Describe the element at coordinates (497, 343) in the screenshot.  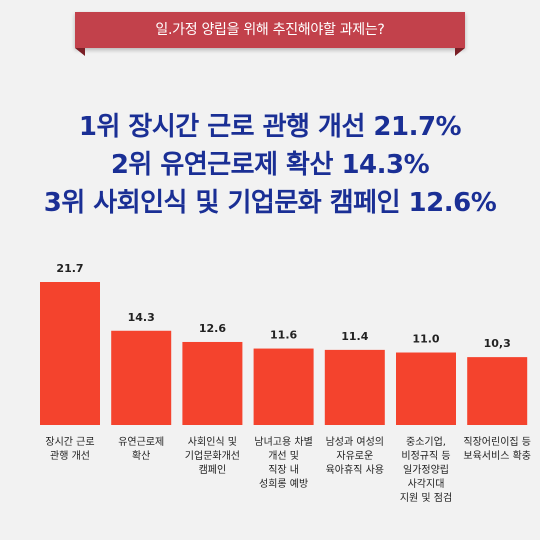
I see `value-label-7: 10,3` at that location.